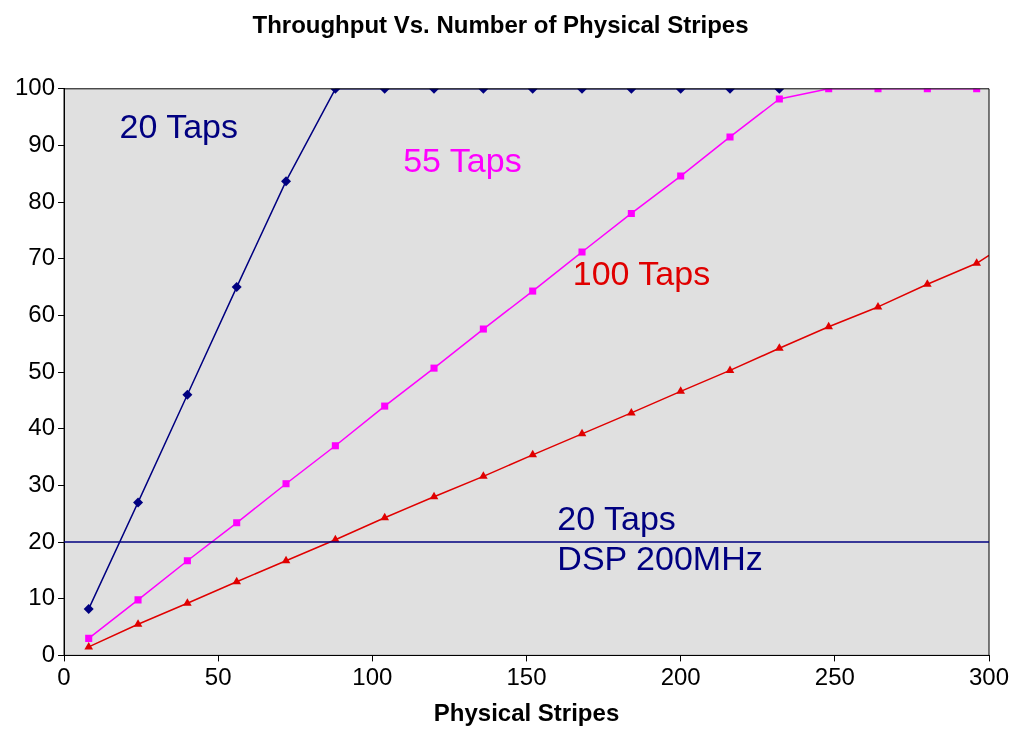  What do you see at coordinates (680, 677) in the screenshot?
I see `x-tick-label: 200` at bounding box center [680, 677].